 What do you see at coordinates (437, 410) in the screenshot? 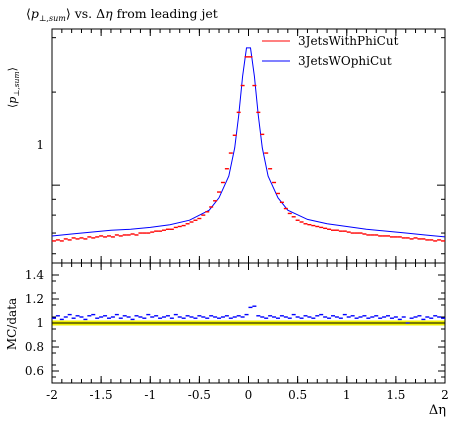
I see `x-axis-label: Δη` at bounding box center [437, 410].